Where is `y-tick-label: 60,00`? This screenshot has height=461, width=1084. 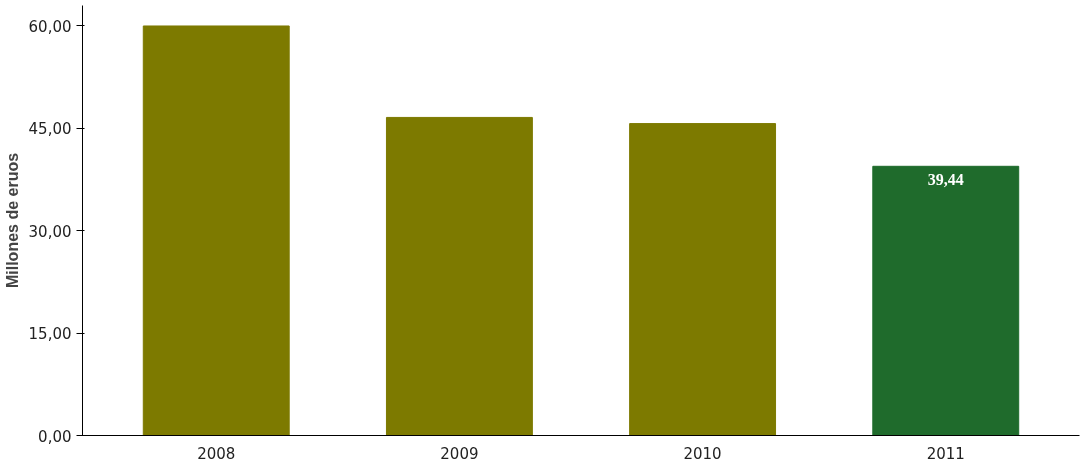
y-tick-label: 60,00 is located at coordinates (50, 26).